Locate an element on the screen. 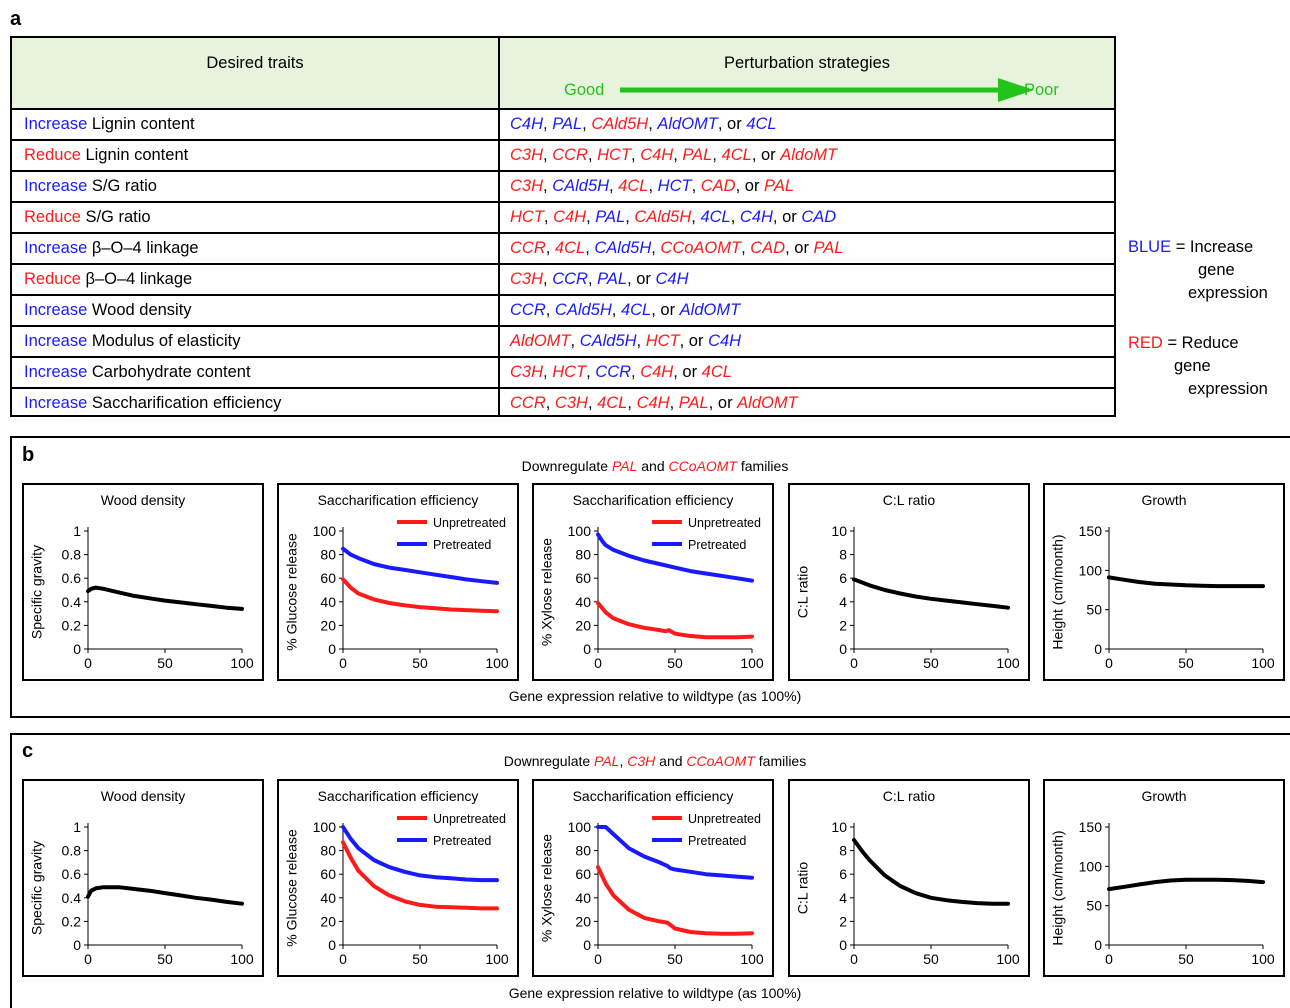 The height and width of the screenshot is (1008, 1290). strategy-cell: C3H, CAld5H, 4CL, HCT, CAD, or PAL is located at coordinates (652, 186).